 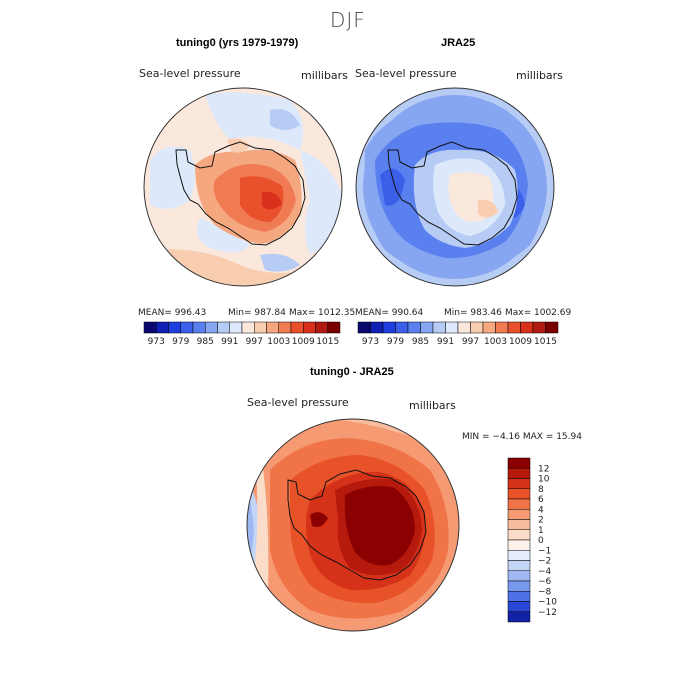 What do you see at coordinates (547, 603) in the screenshot?
I see `colorbar-3-tick-label: −10` at bounding box center [547, 603].